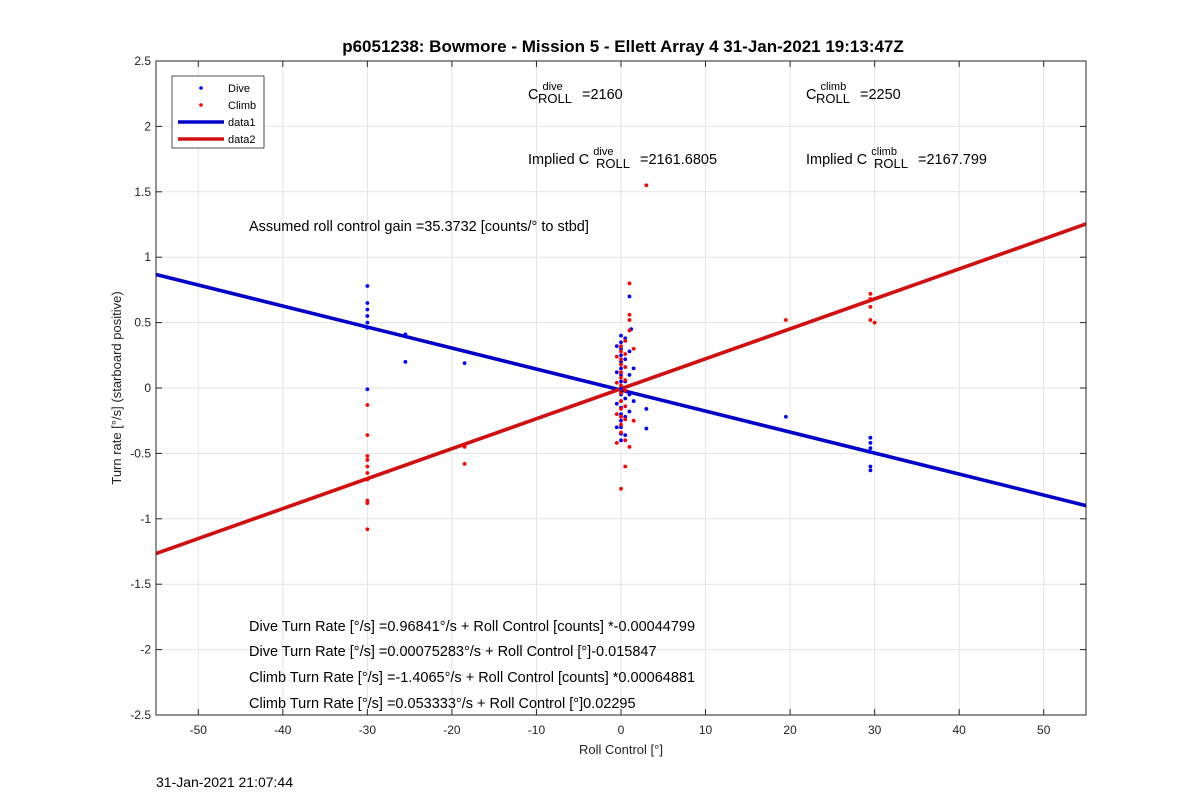  What do you see at coordinates (201, 88) in the screenshot?
I see `legend-swatch-dive` at bounding box center [201, 88].